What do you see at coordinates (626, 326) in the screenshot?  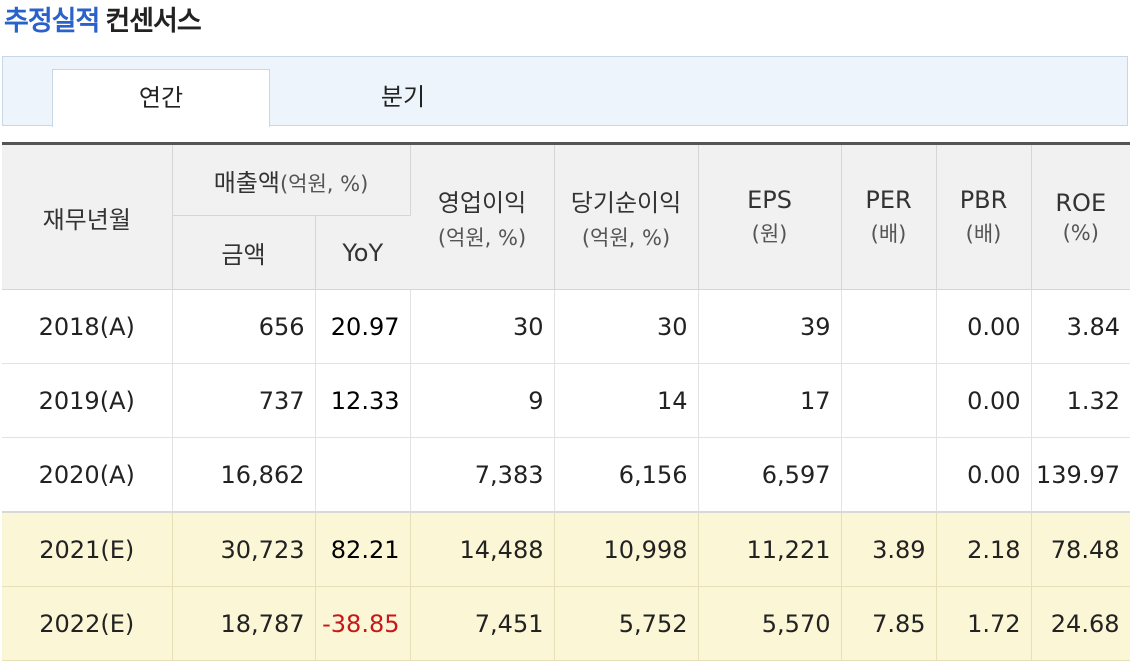 I see `row-net-profit: 30` at bounding box center [626, 326].